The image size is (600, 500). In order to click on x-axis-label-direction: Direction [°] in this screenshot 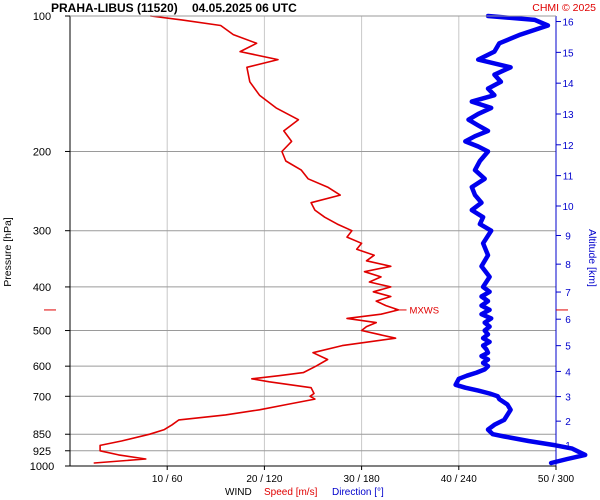, I will do `click(358, 492)`.